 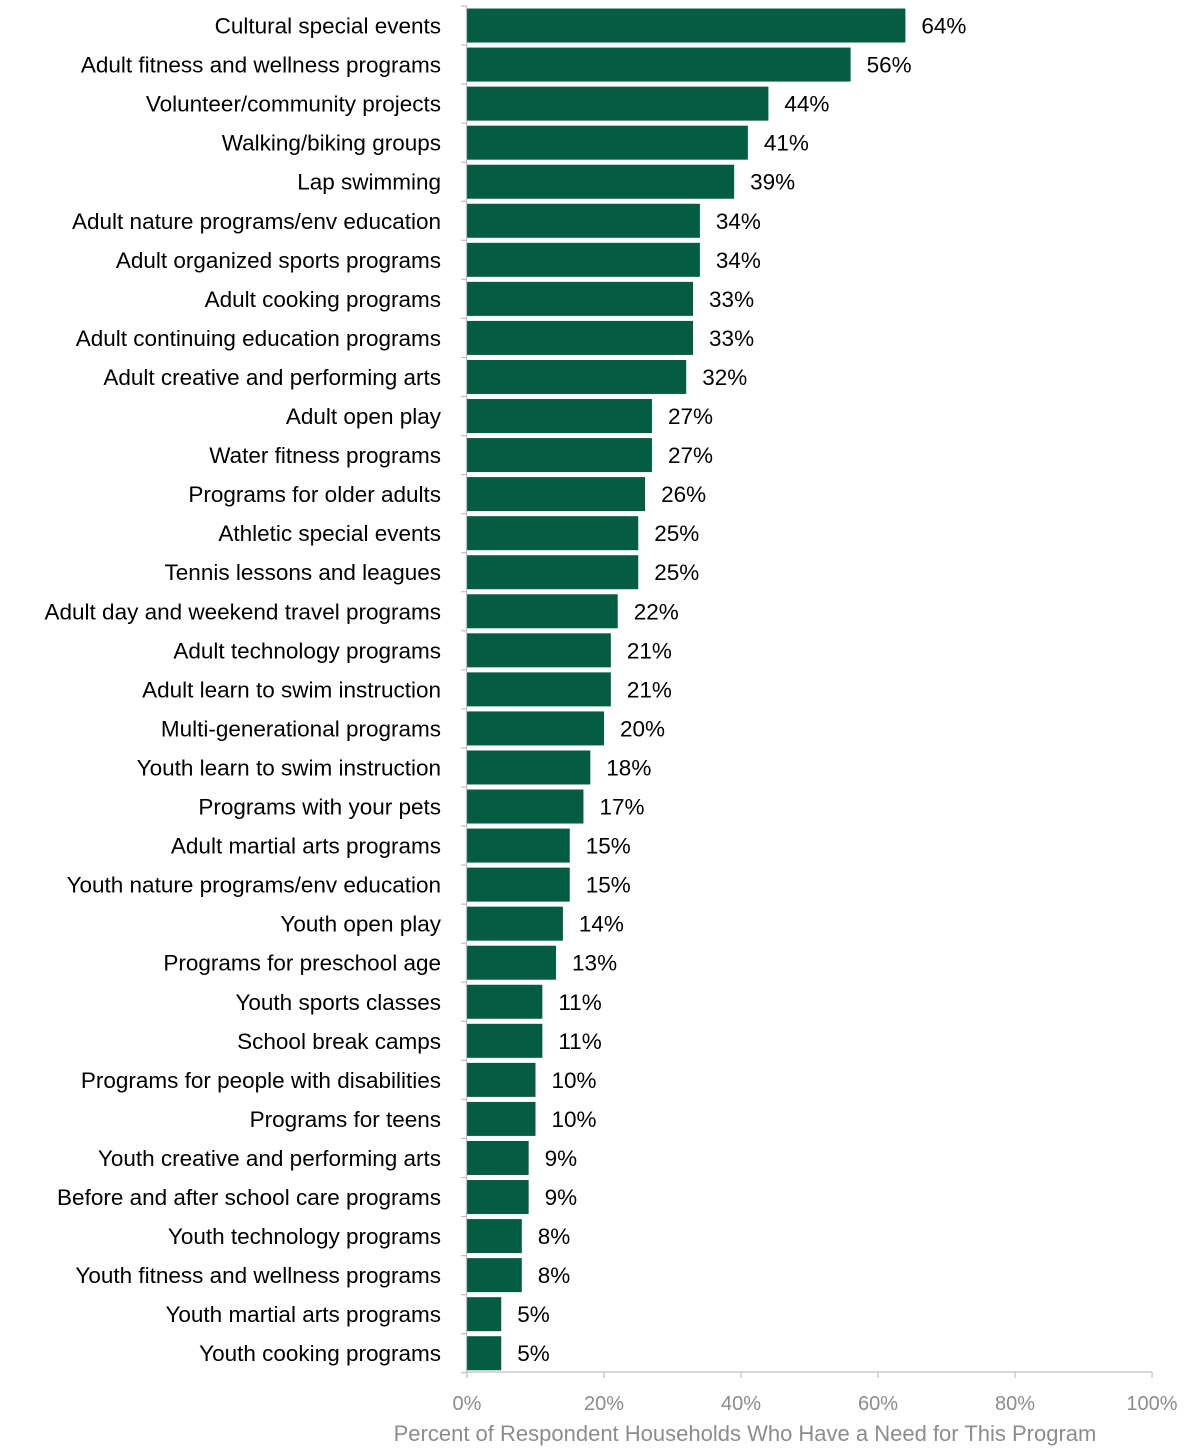 What do you see at coordinates (319, 807) in the screenshot?
I see `category-label: Programs with your pets` at bounding box center [319, 807].